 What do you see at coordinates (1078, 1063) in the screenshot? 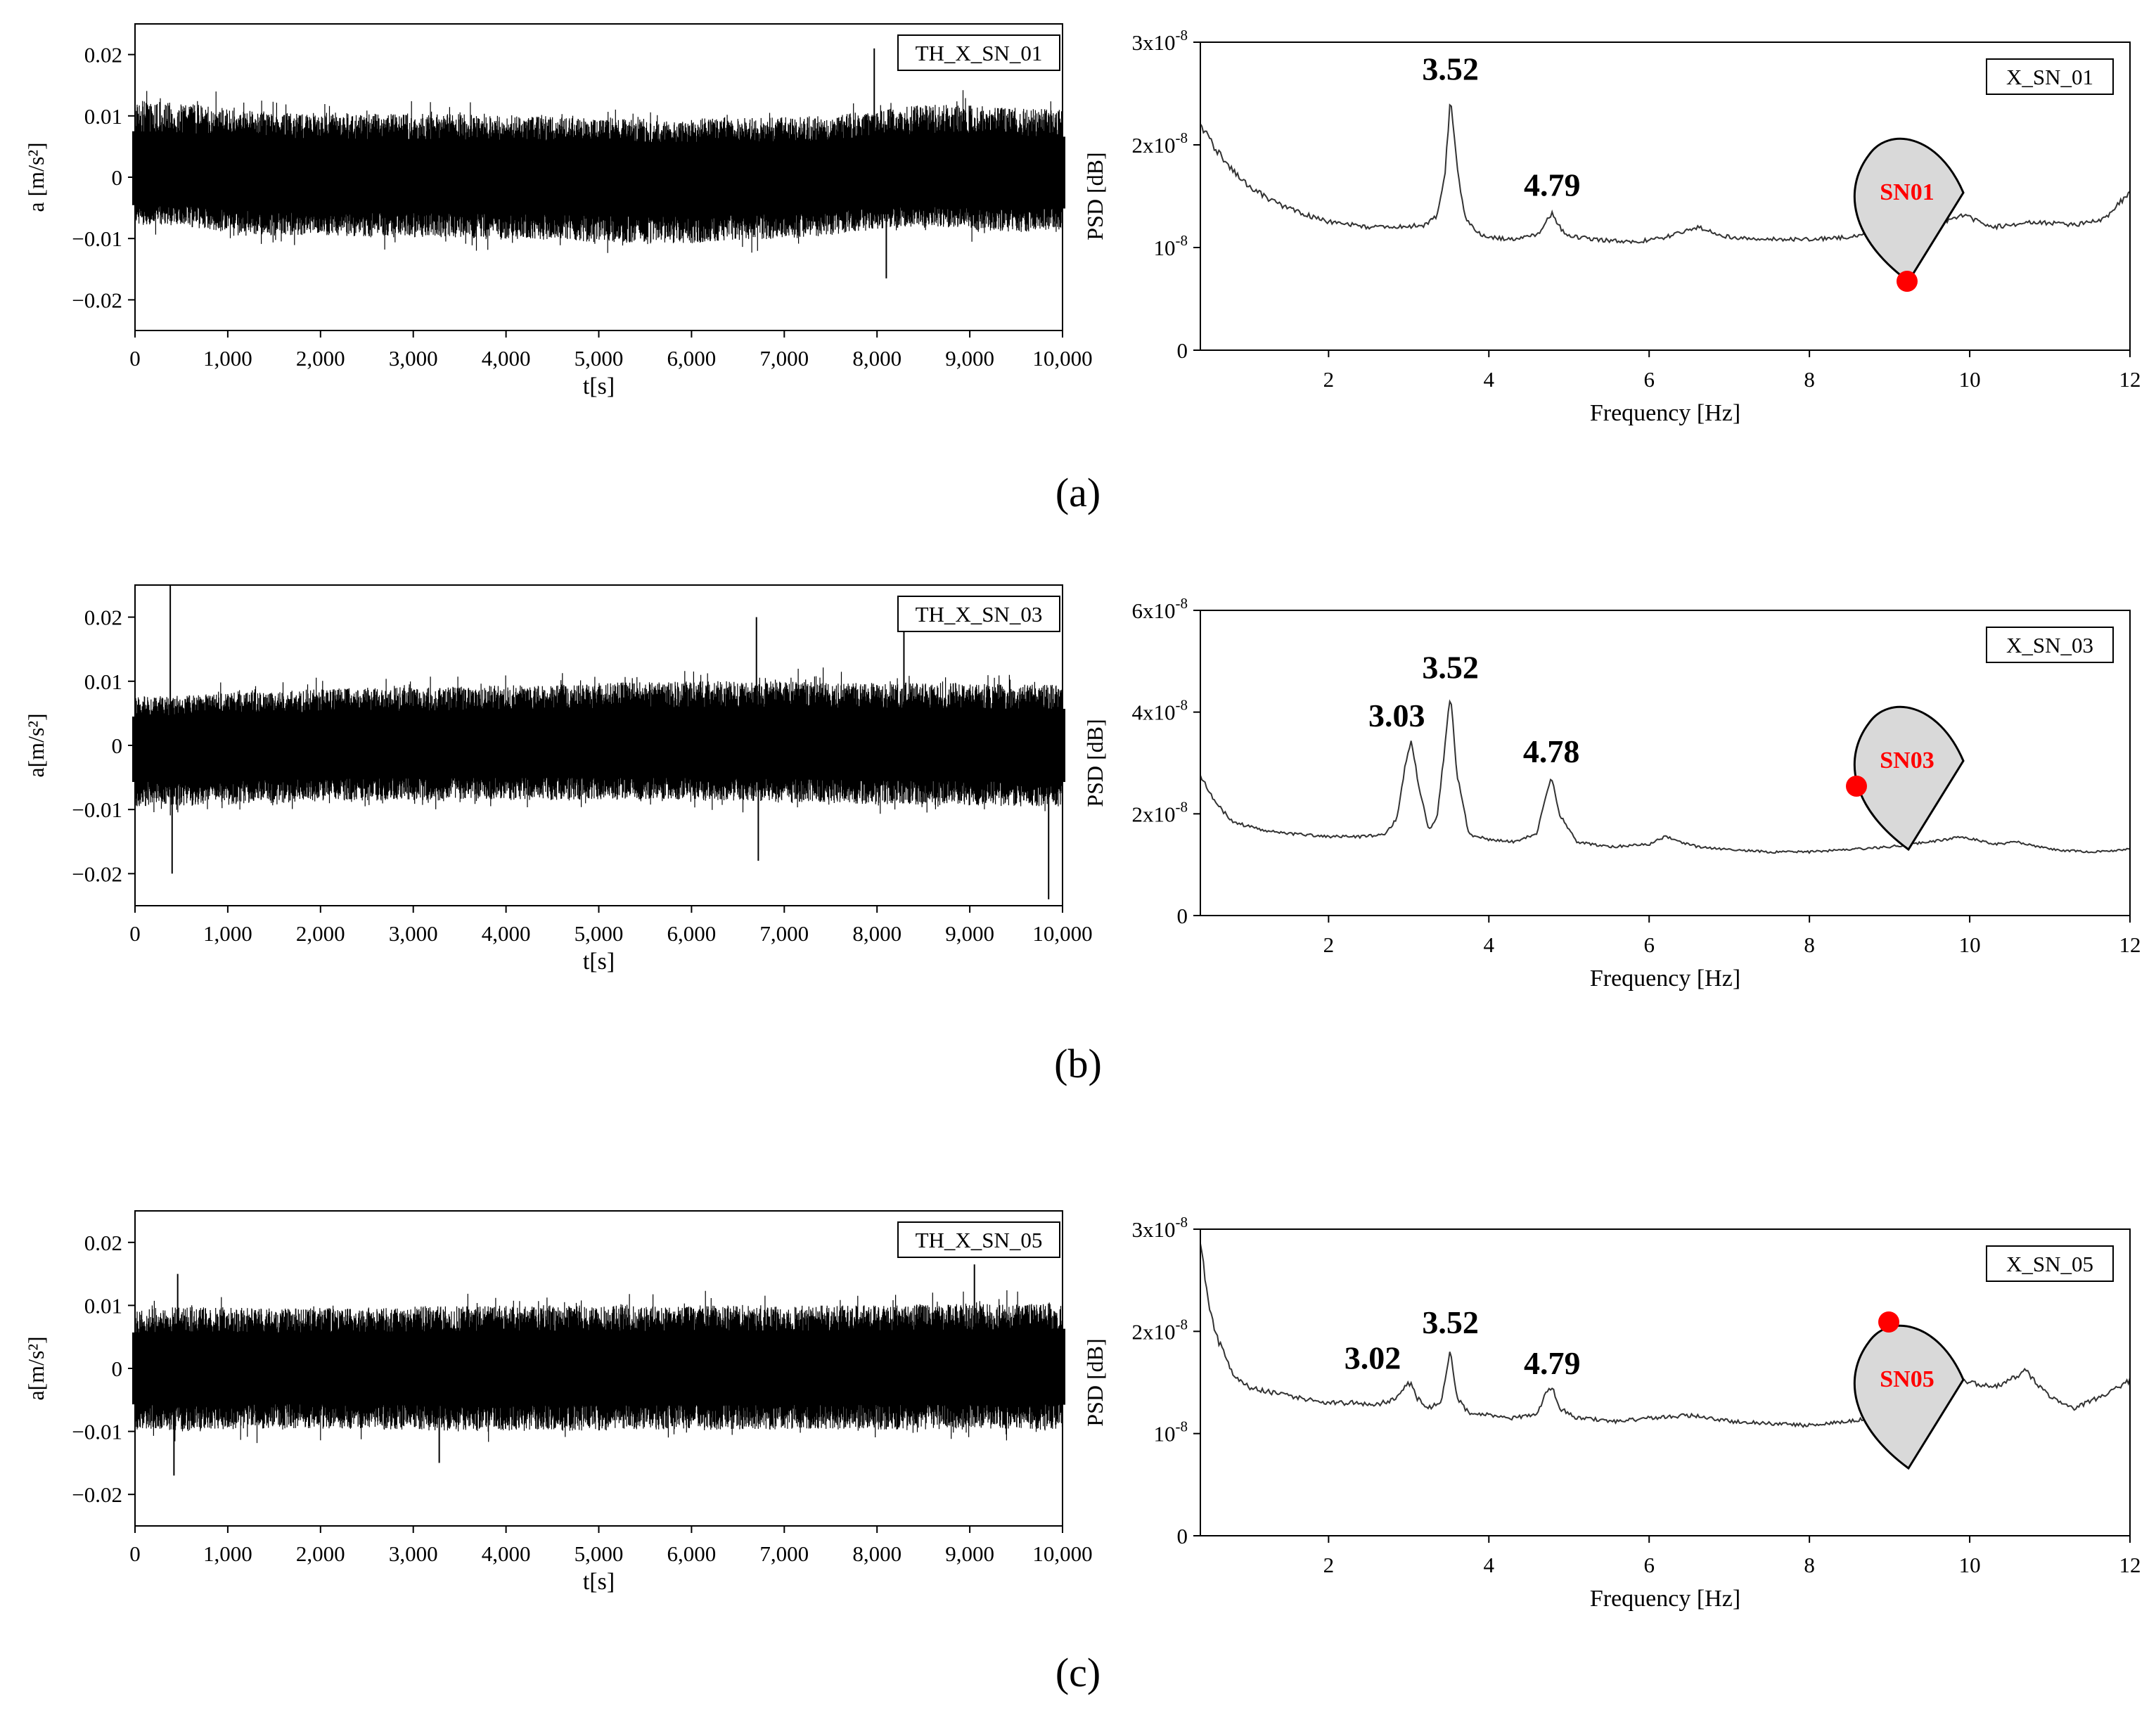
I see `panel-label: (b)` at bounding box center [1078, 1063].